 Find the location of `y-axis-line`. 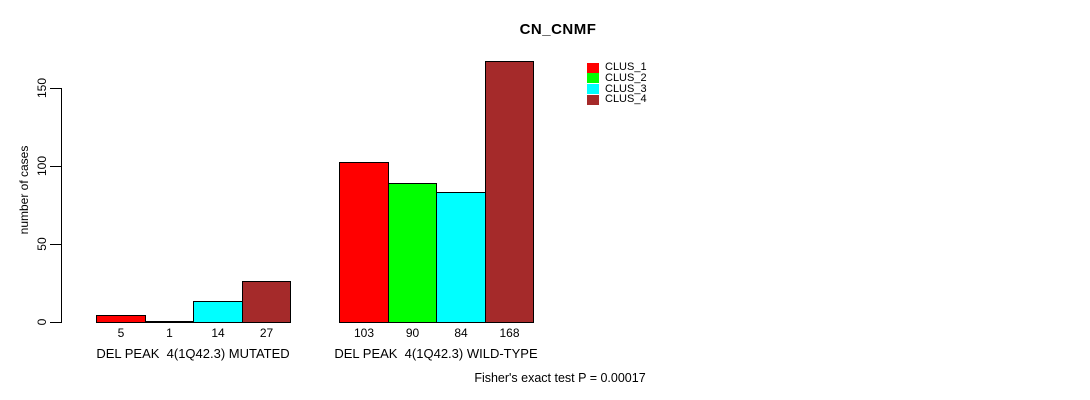

y-axis-line is located at coordinates (61, 205).